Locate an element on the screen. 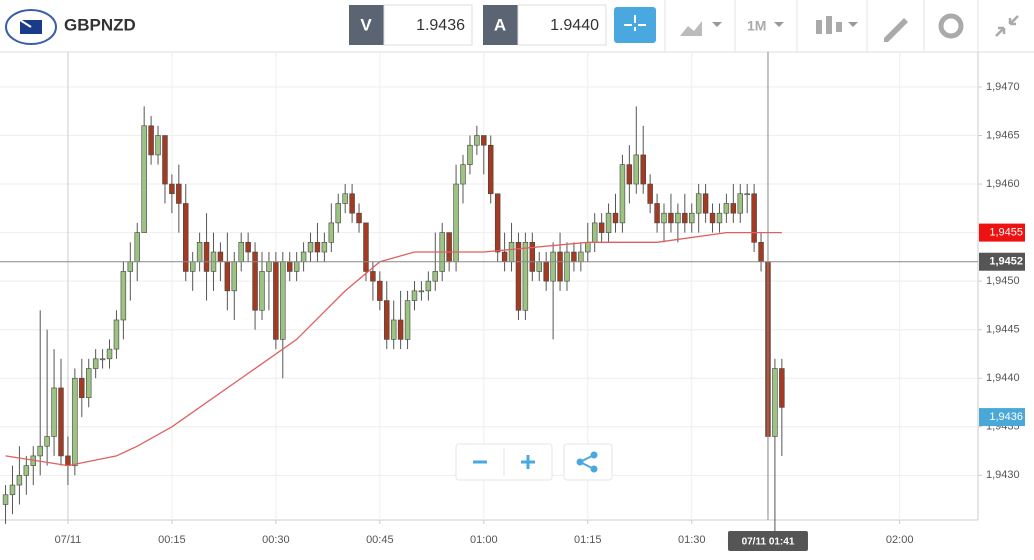 The height and width of the screenshot is (560, 1034). flag-stripe is located at coordinates (25, 23).